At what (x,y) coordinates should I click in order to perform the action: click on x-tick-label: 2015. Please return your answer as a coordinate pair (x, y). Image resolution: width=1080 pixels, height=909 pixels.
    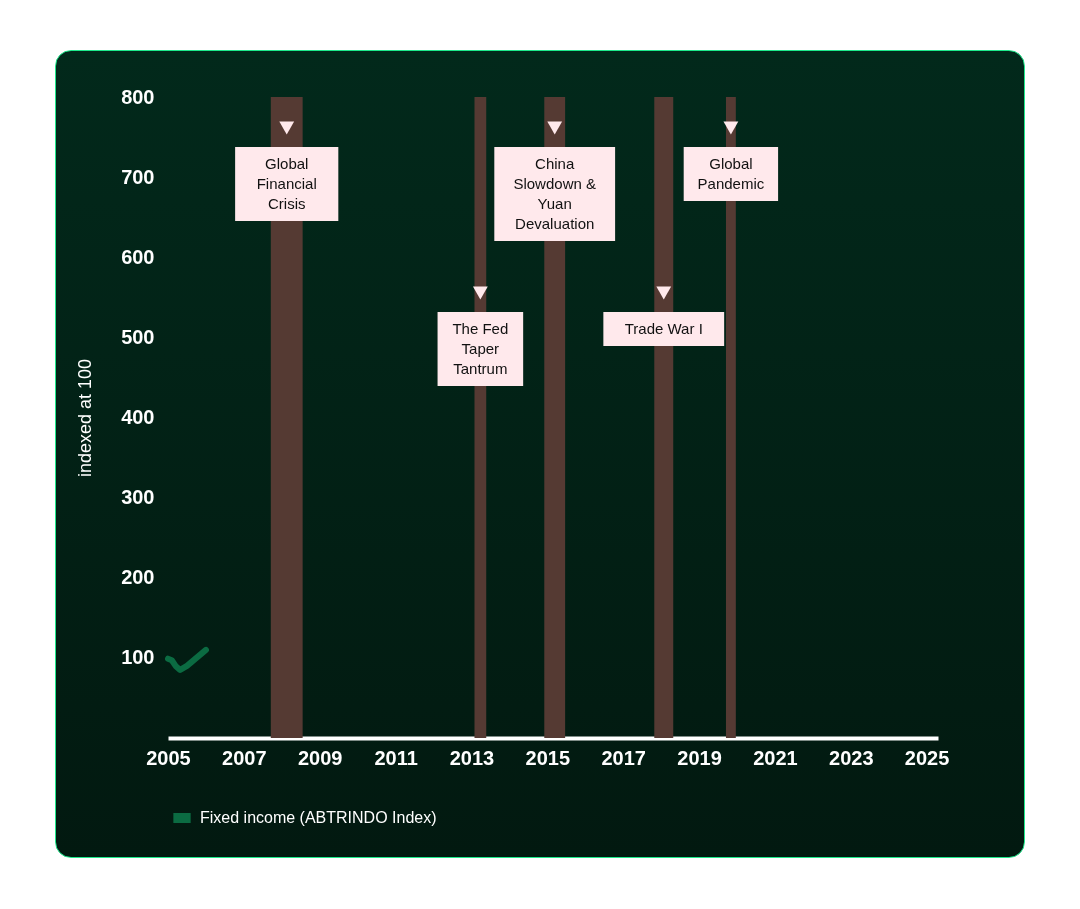
    Looking at the image, I should click on (548, 757).